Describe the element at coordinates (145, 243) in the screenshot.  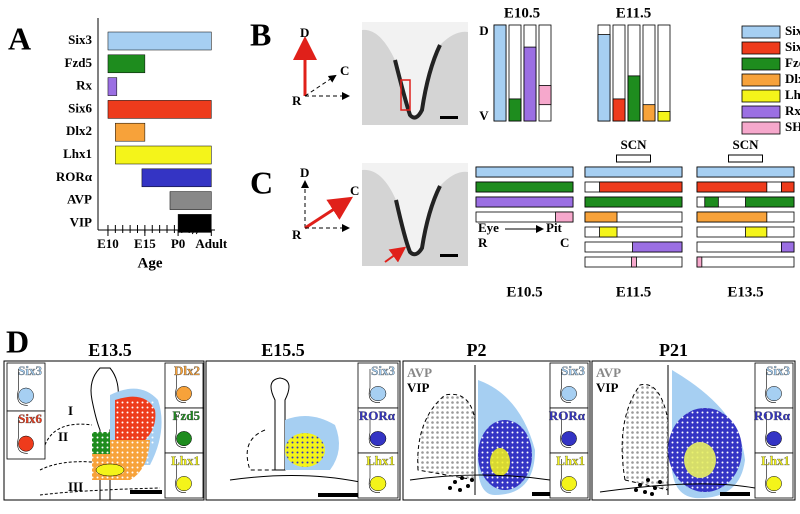
I see `x-tick-label: E15` at that location.